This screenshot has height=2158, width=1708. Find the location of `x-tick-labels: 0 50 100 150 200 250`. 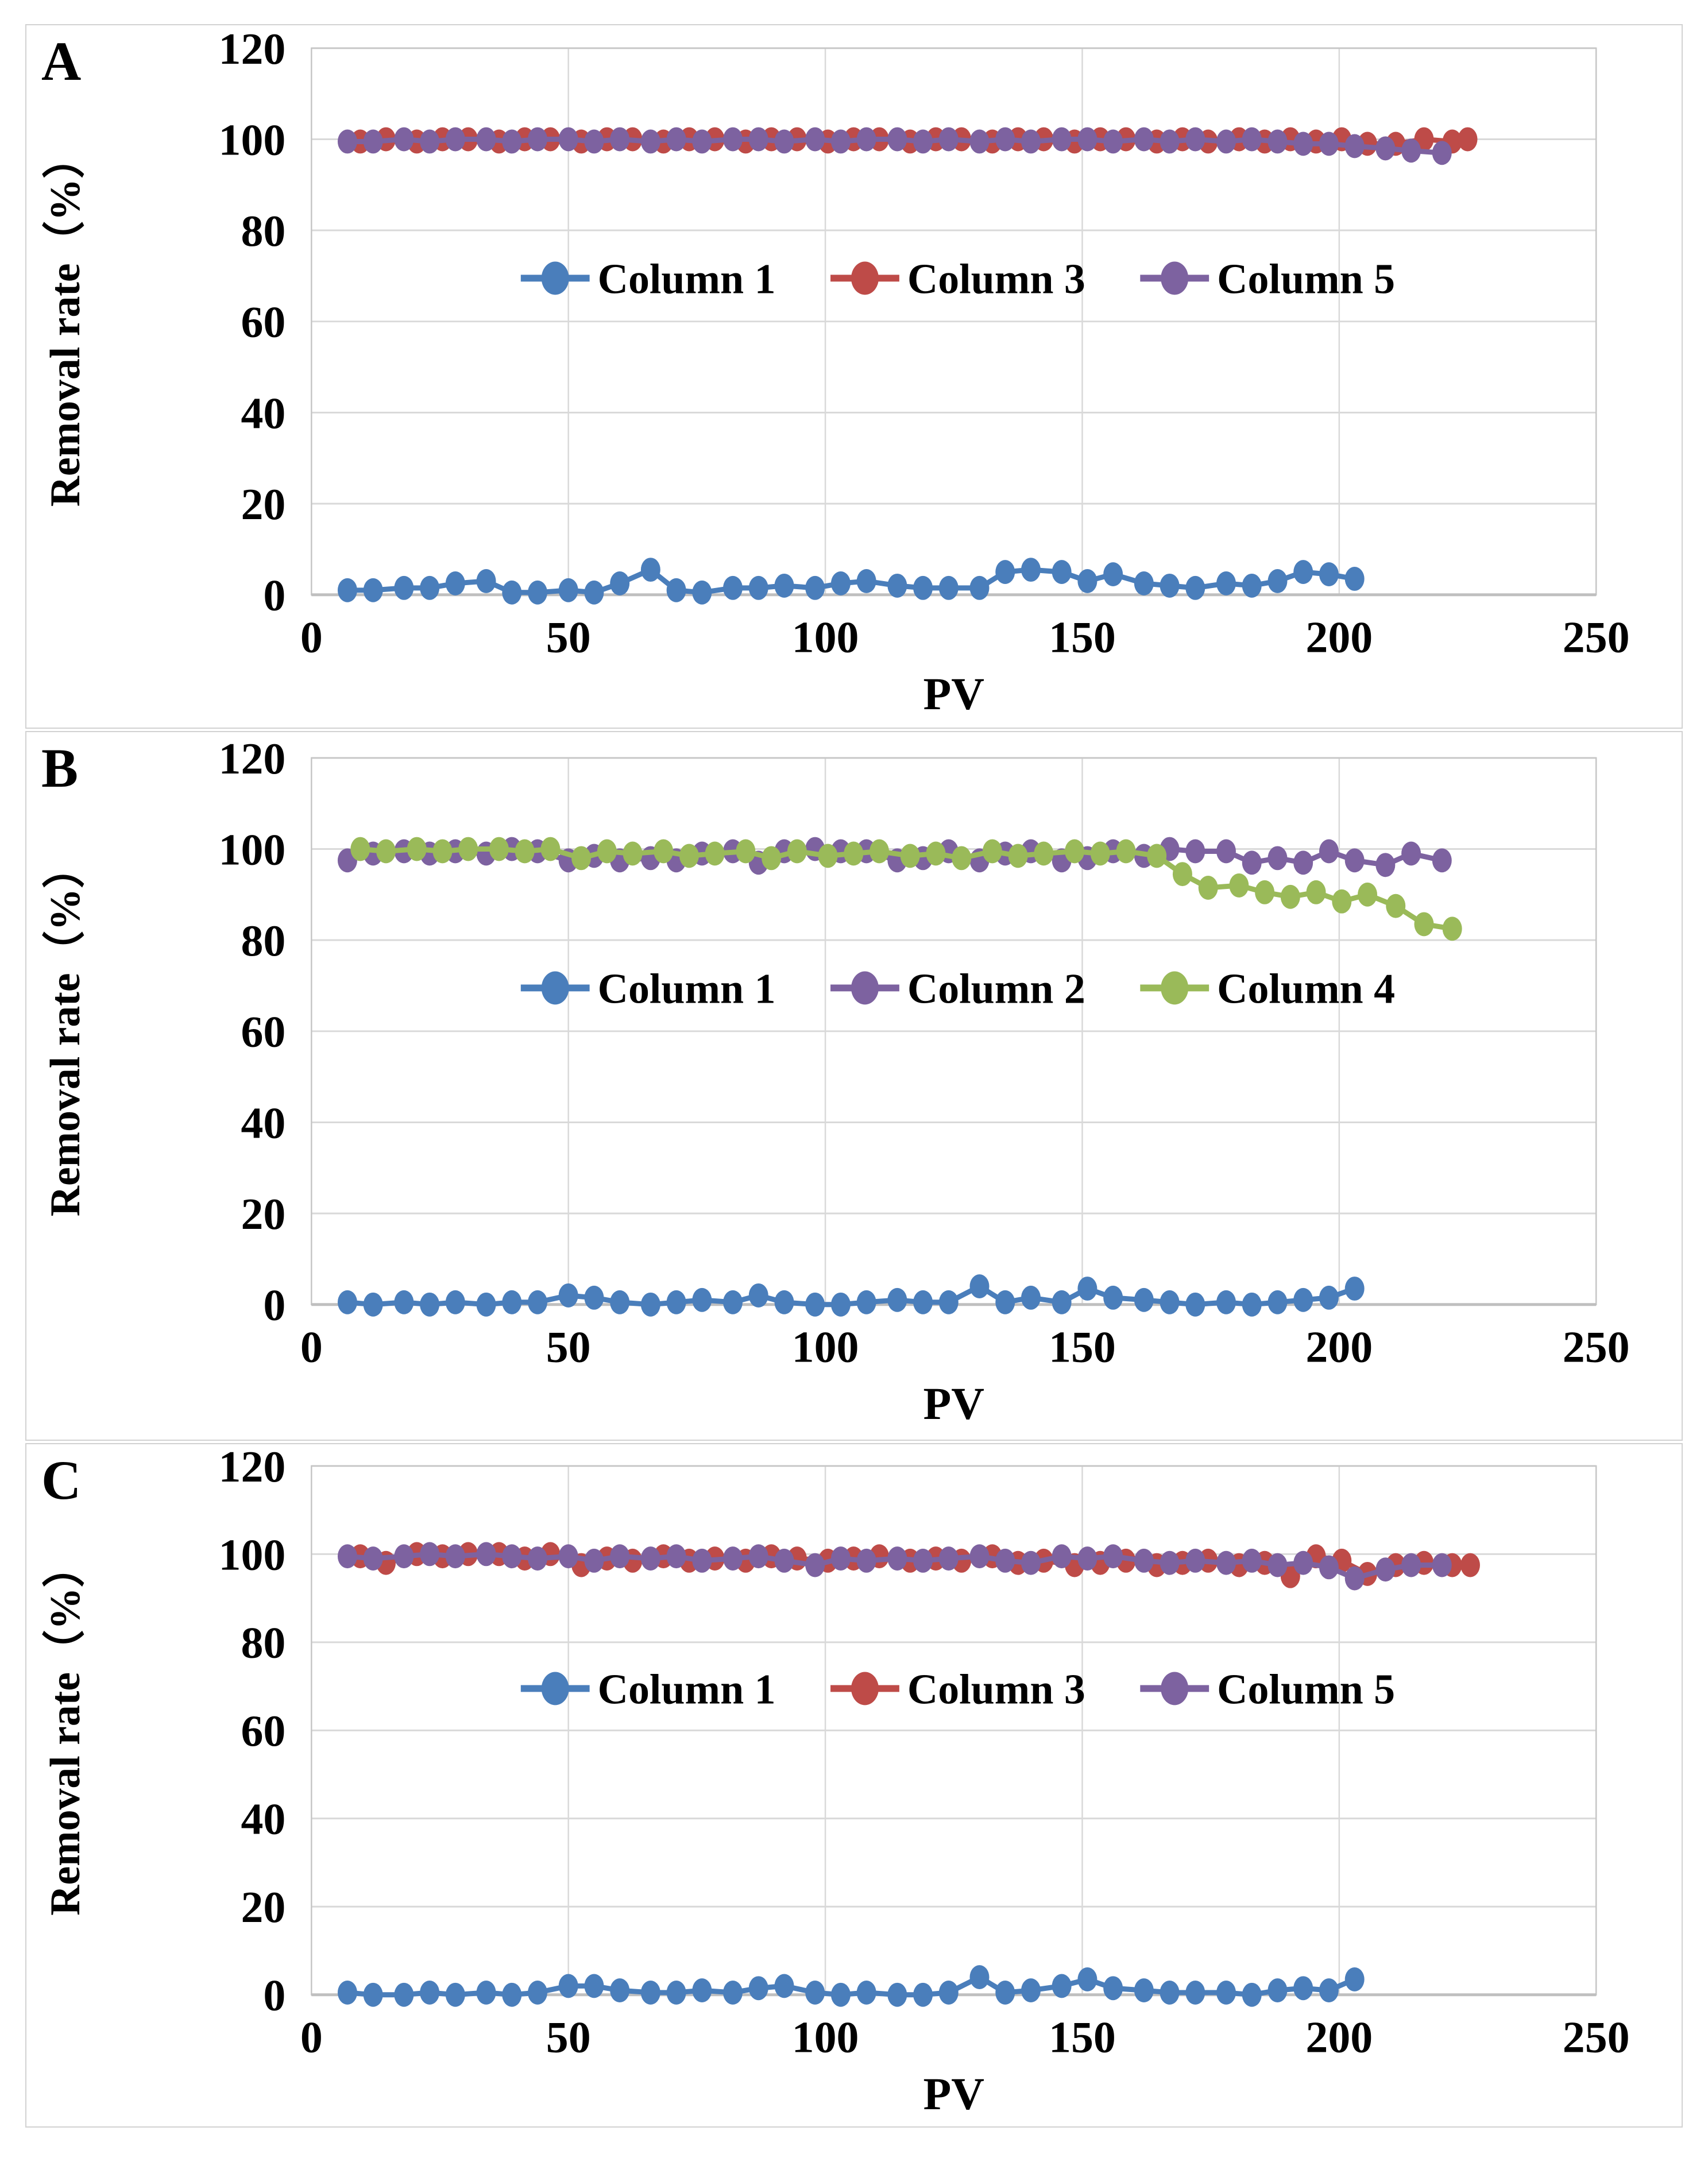

x-tick-labels: 0 50 100 150 200 250 is located at coordinates (965, 637).